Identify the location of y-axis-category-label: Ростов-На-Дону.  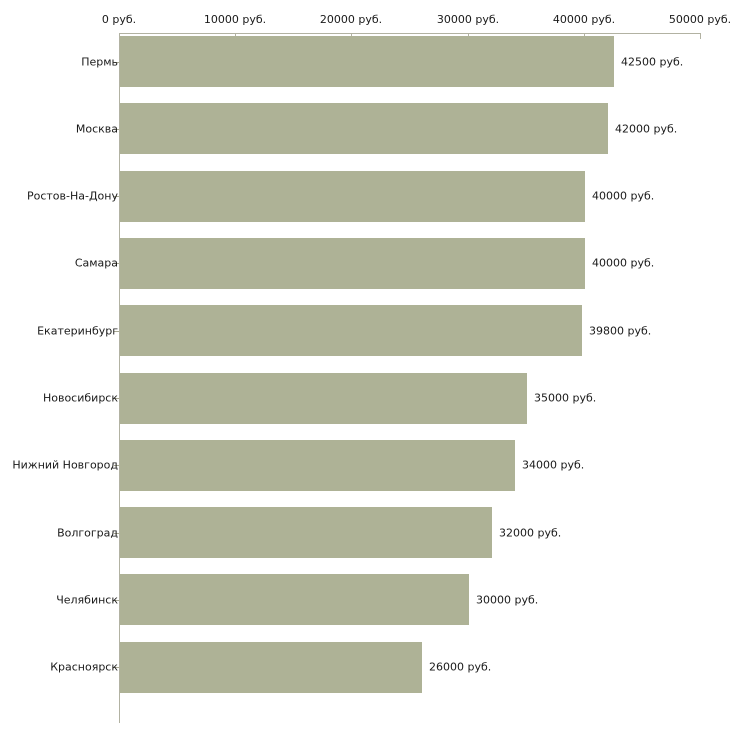
(72, 196).